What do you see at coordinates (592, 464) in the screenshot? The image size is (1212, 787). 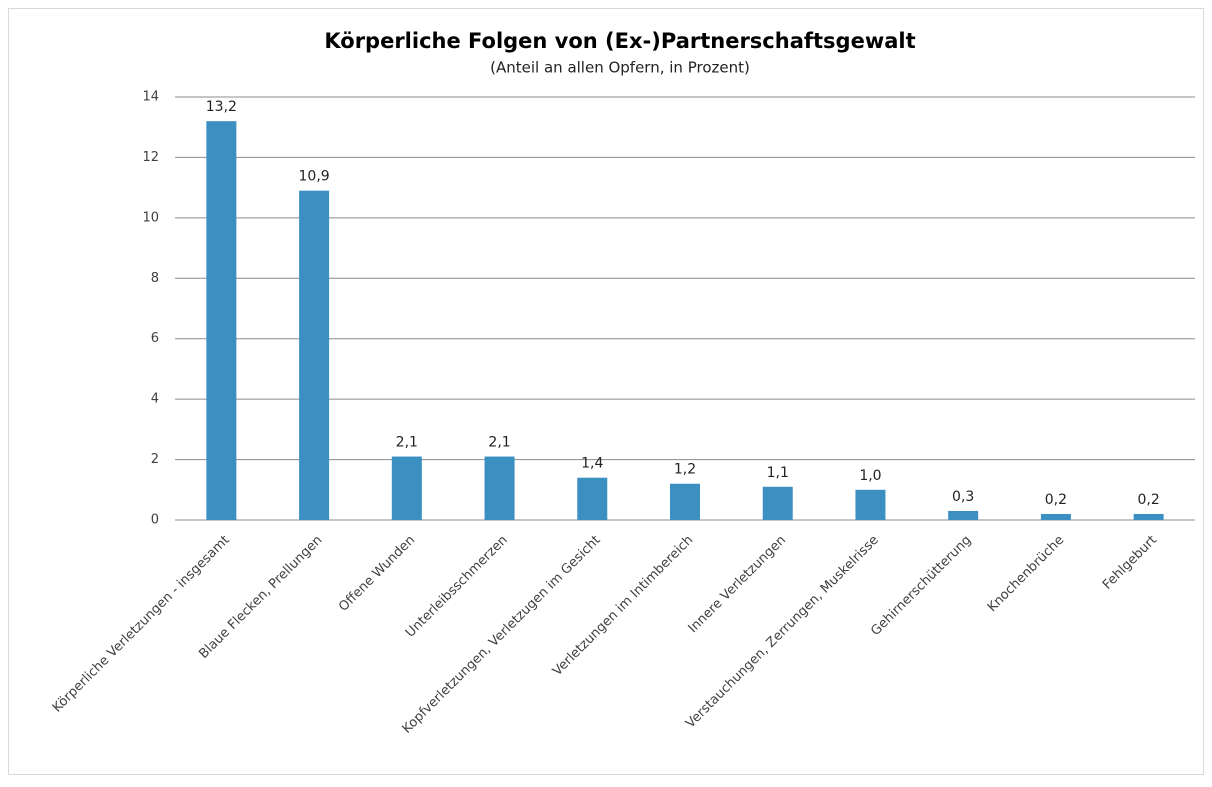 I see `value-label: 1,4` at bounding box center [592, 464].